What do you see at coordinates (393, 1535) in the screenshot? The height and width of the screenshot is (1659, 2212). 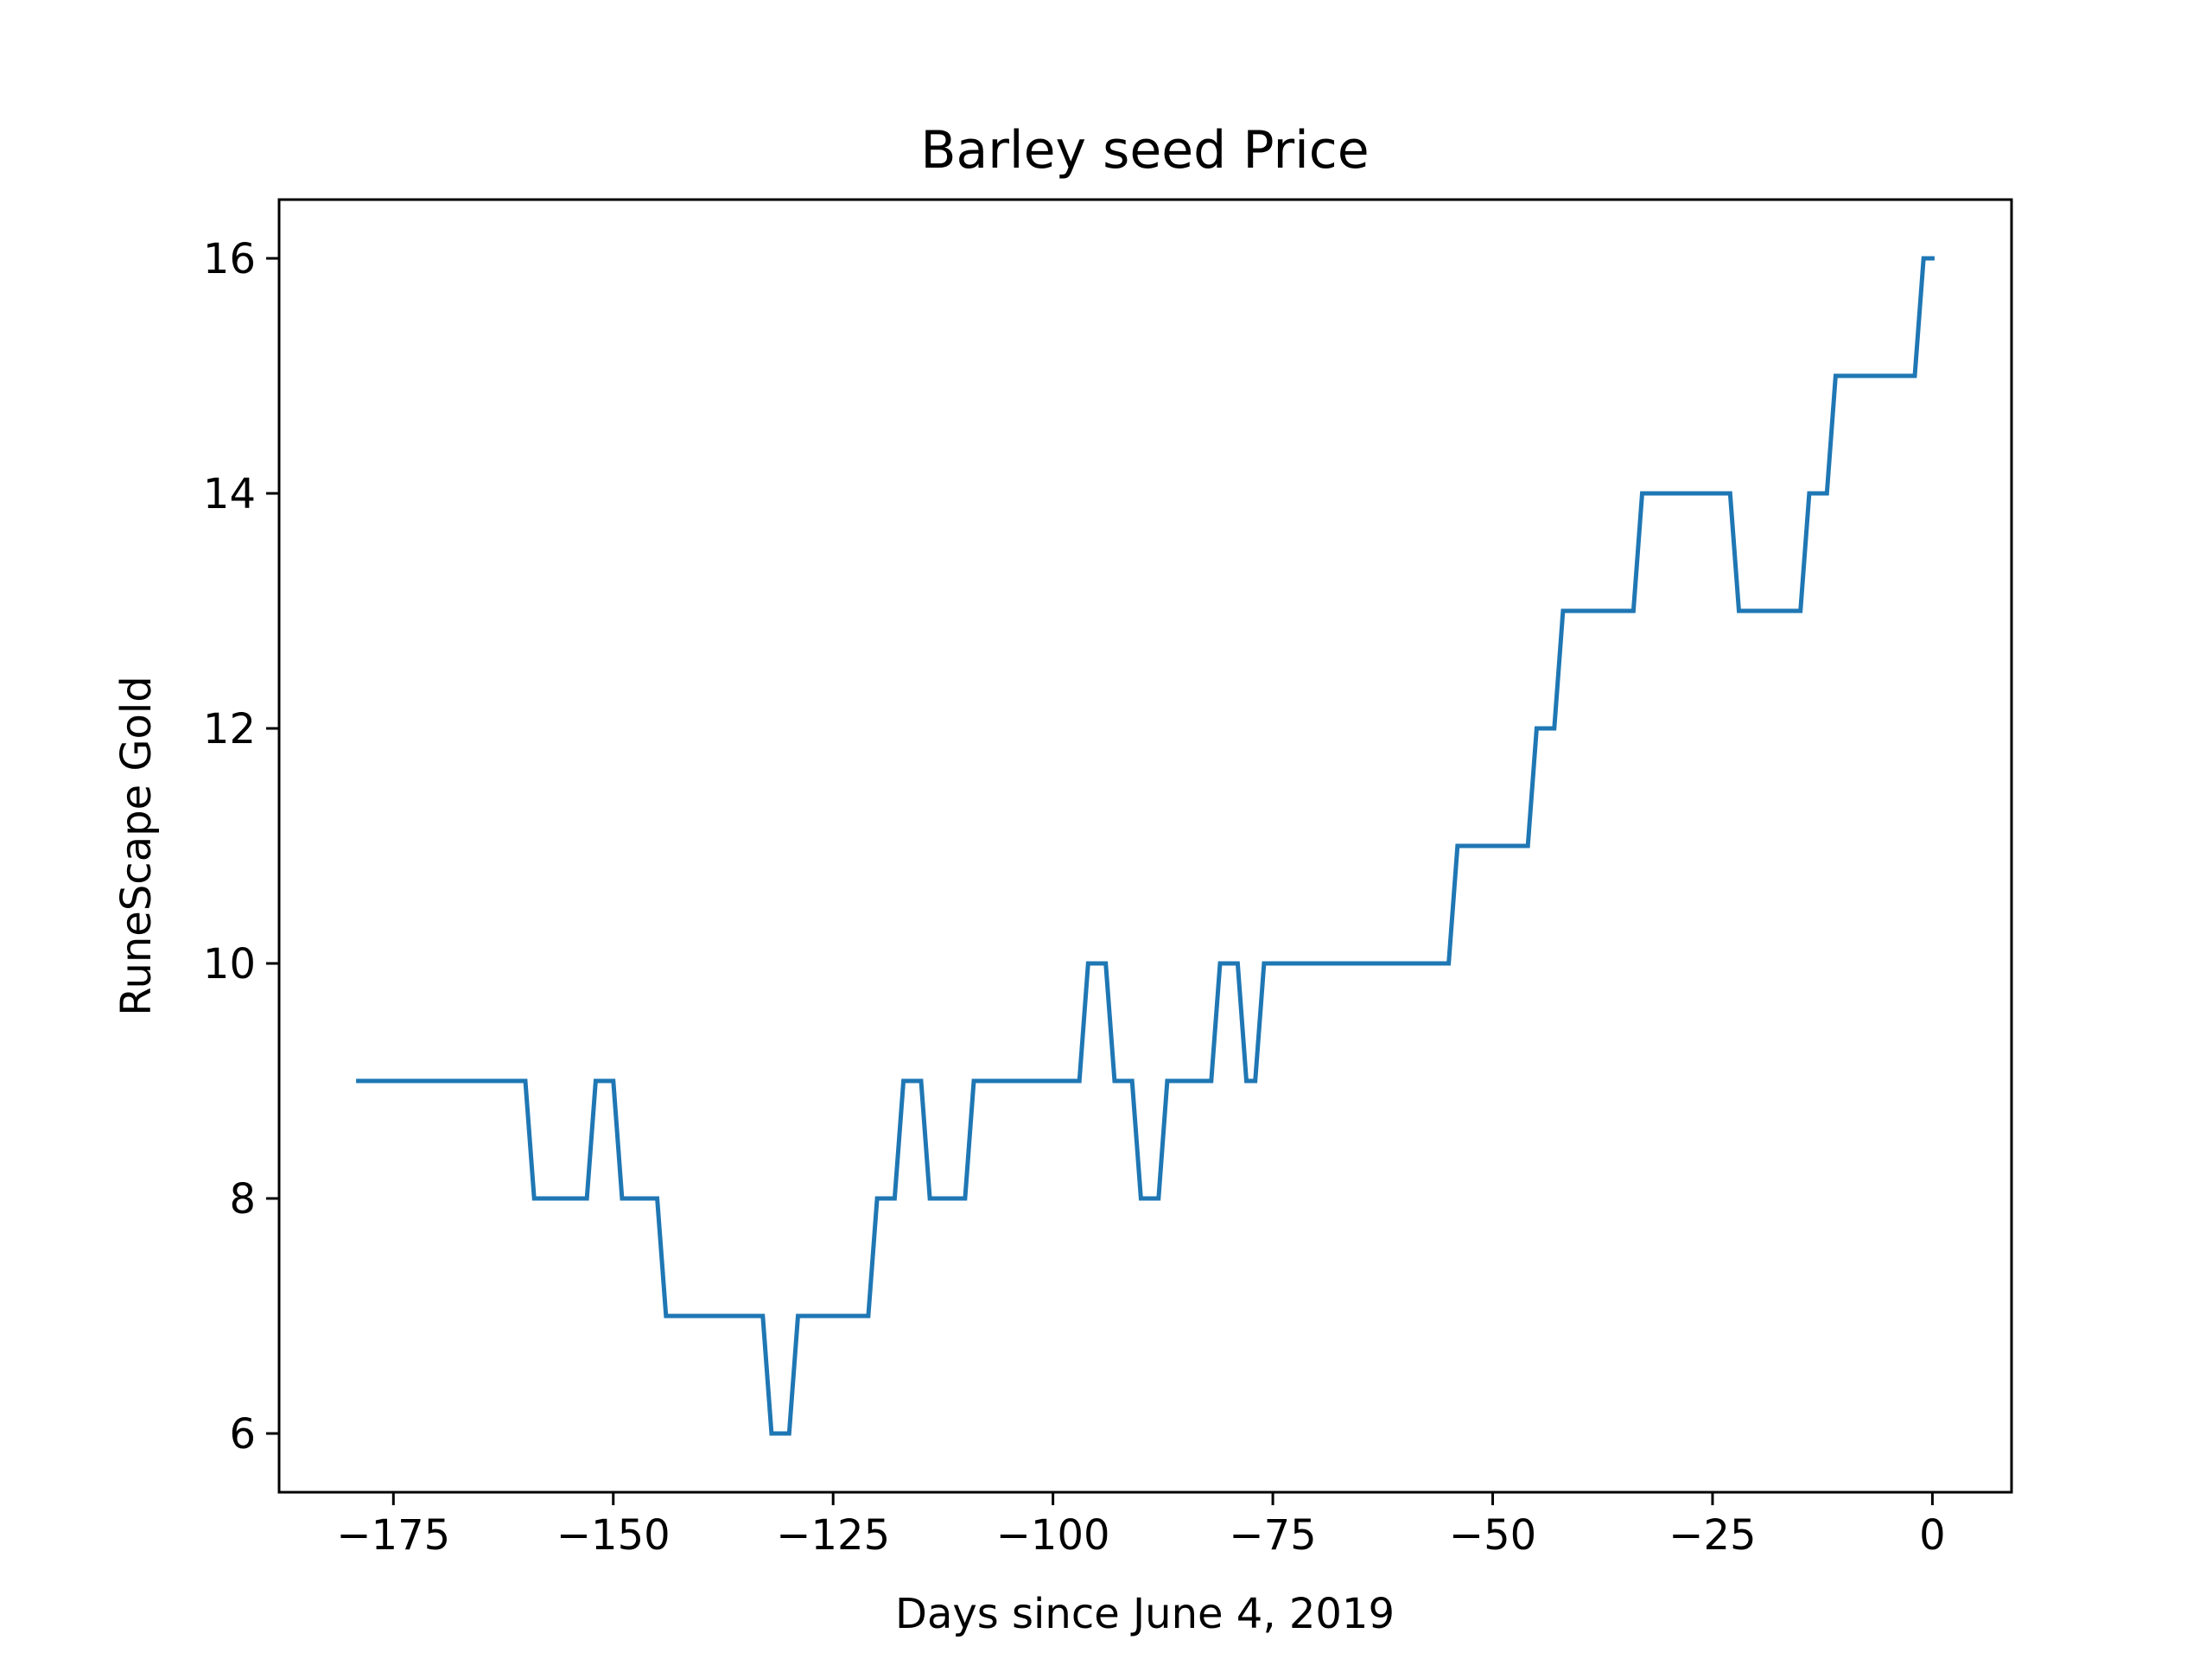 I see `x-tick-label: −175` at bounding box center [393, 1535].